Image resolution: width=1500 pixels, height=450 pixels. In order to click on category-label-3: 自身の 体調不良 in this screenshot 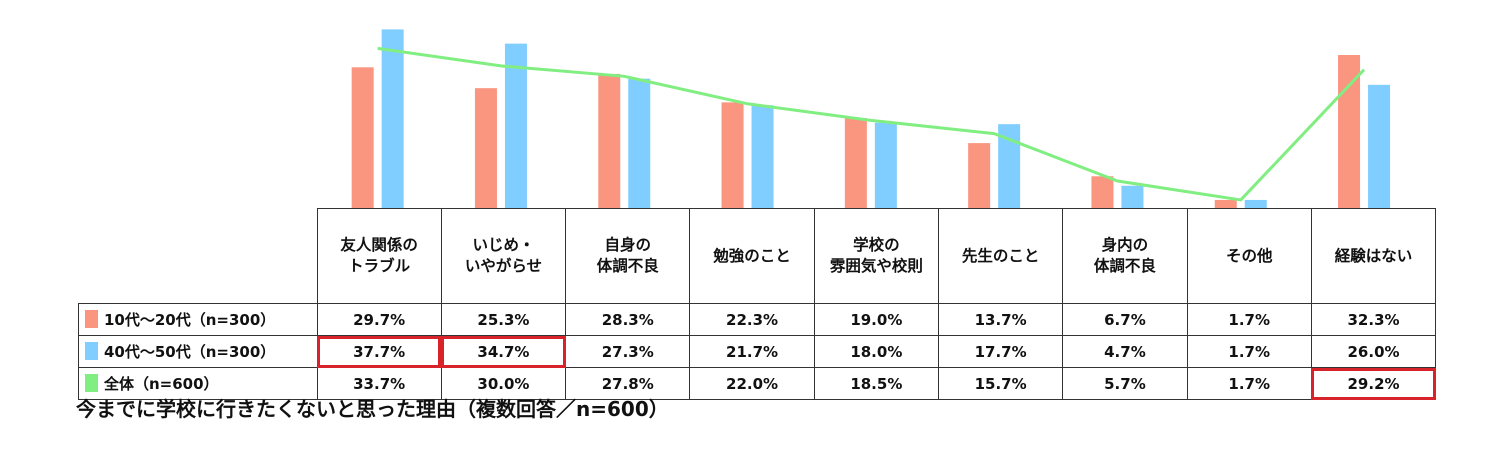, I will do `click(628, 256)`.